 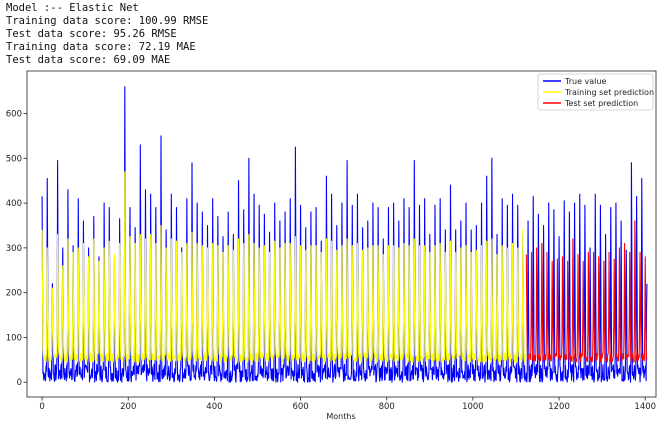 What do you see at coordinates (559, 407) in the screenshot?
I see `x-tick-label: 1200` at bounding box center [559, 407].